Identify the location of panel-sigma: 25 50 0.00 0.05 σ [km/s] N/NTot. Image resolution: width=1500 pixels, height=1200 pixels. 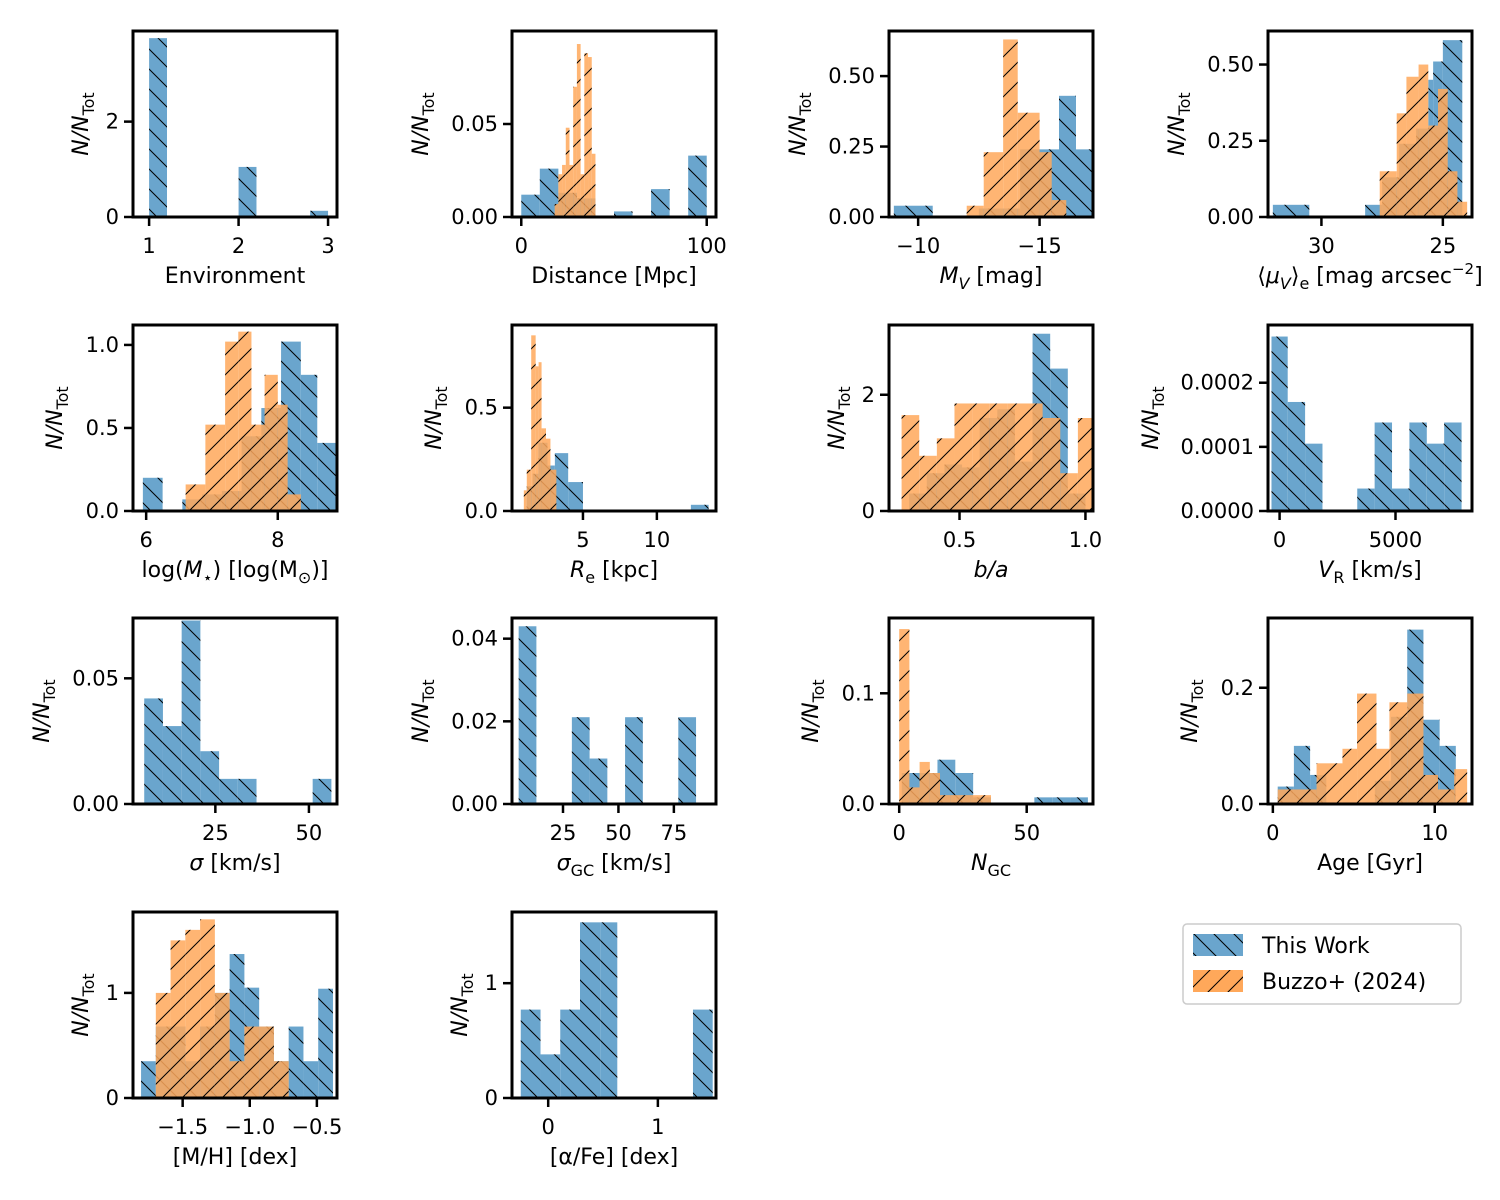
(184, 746).